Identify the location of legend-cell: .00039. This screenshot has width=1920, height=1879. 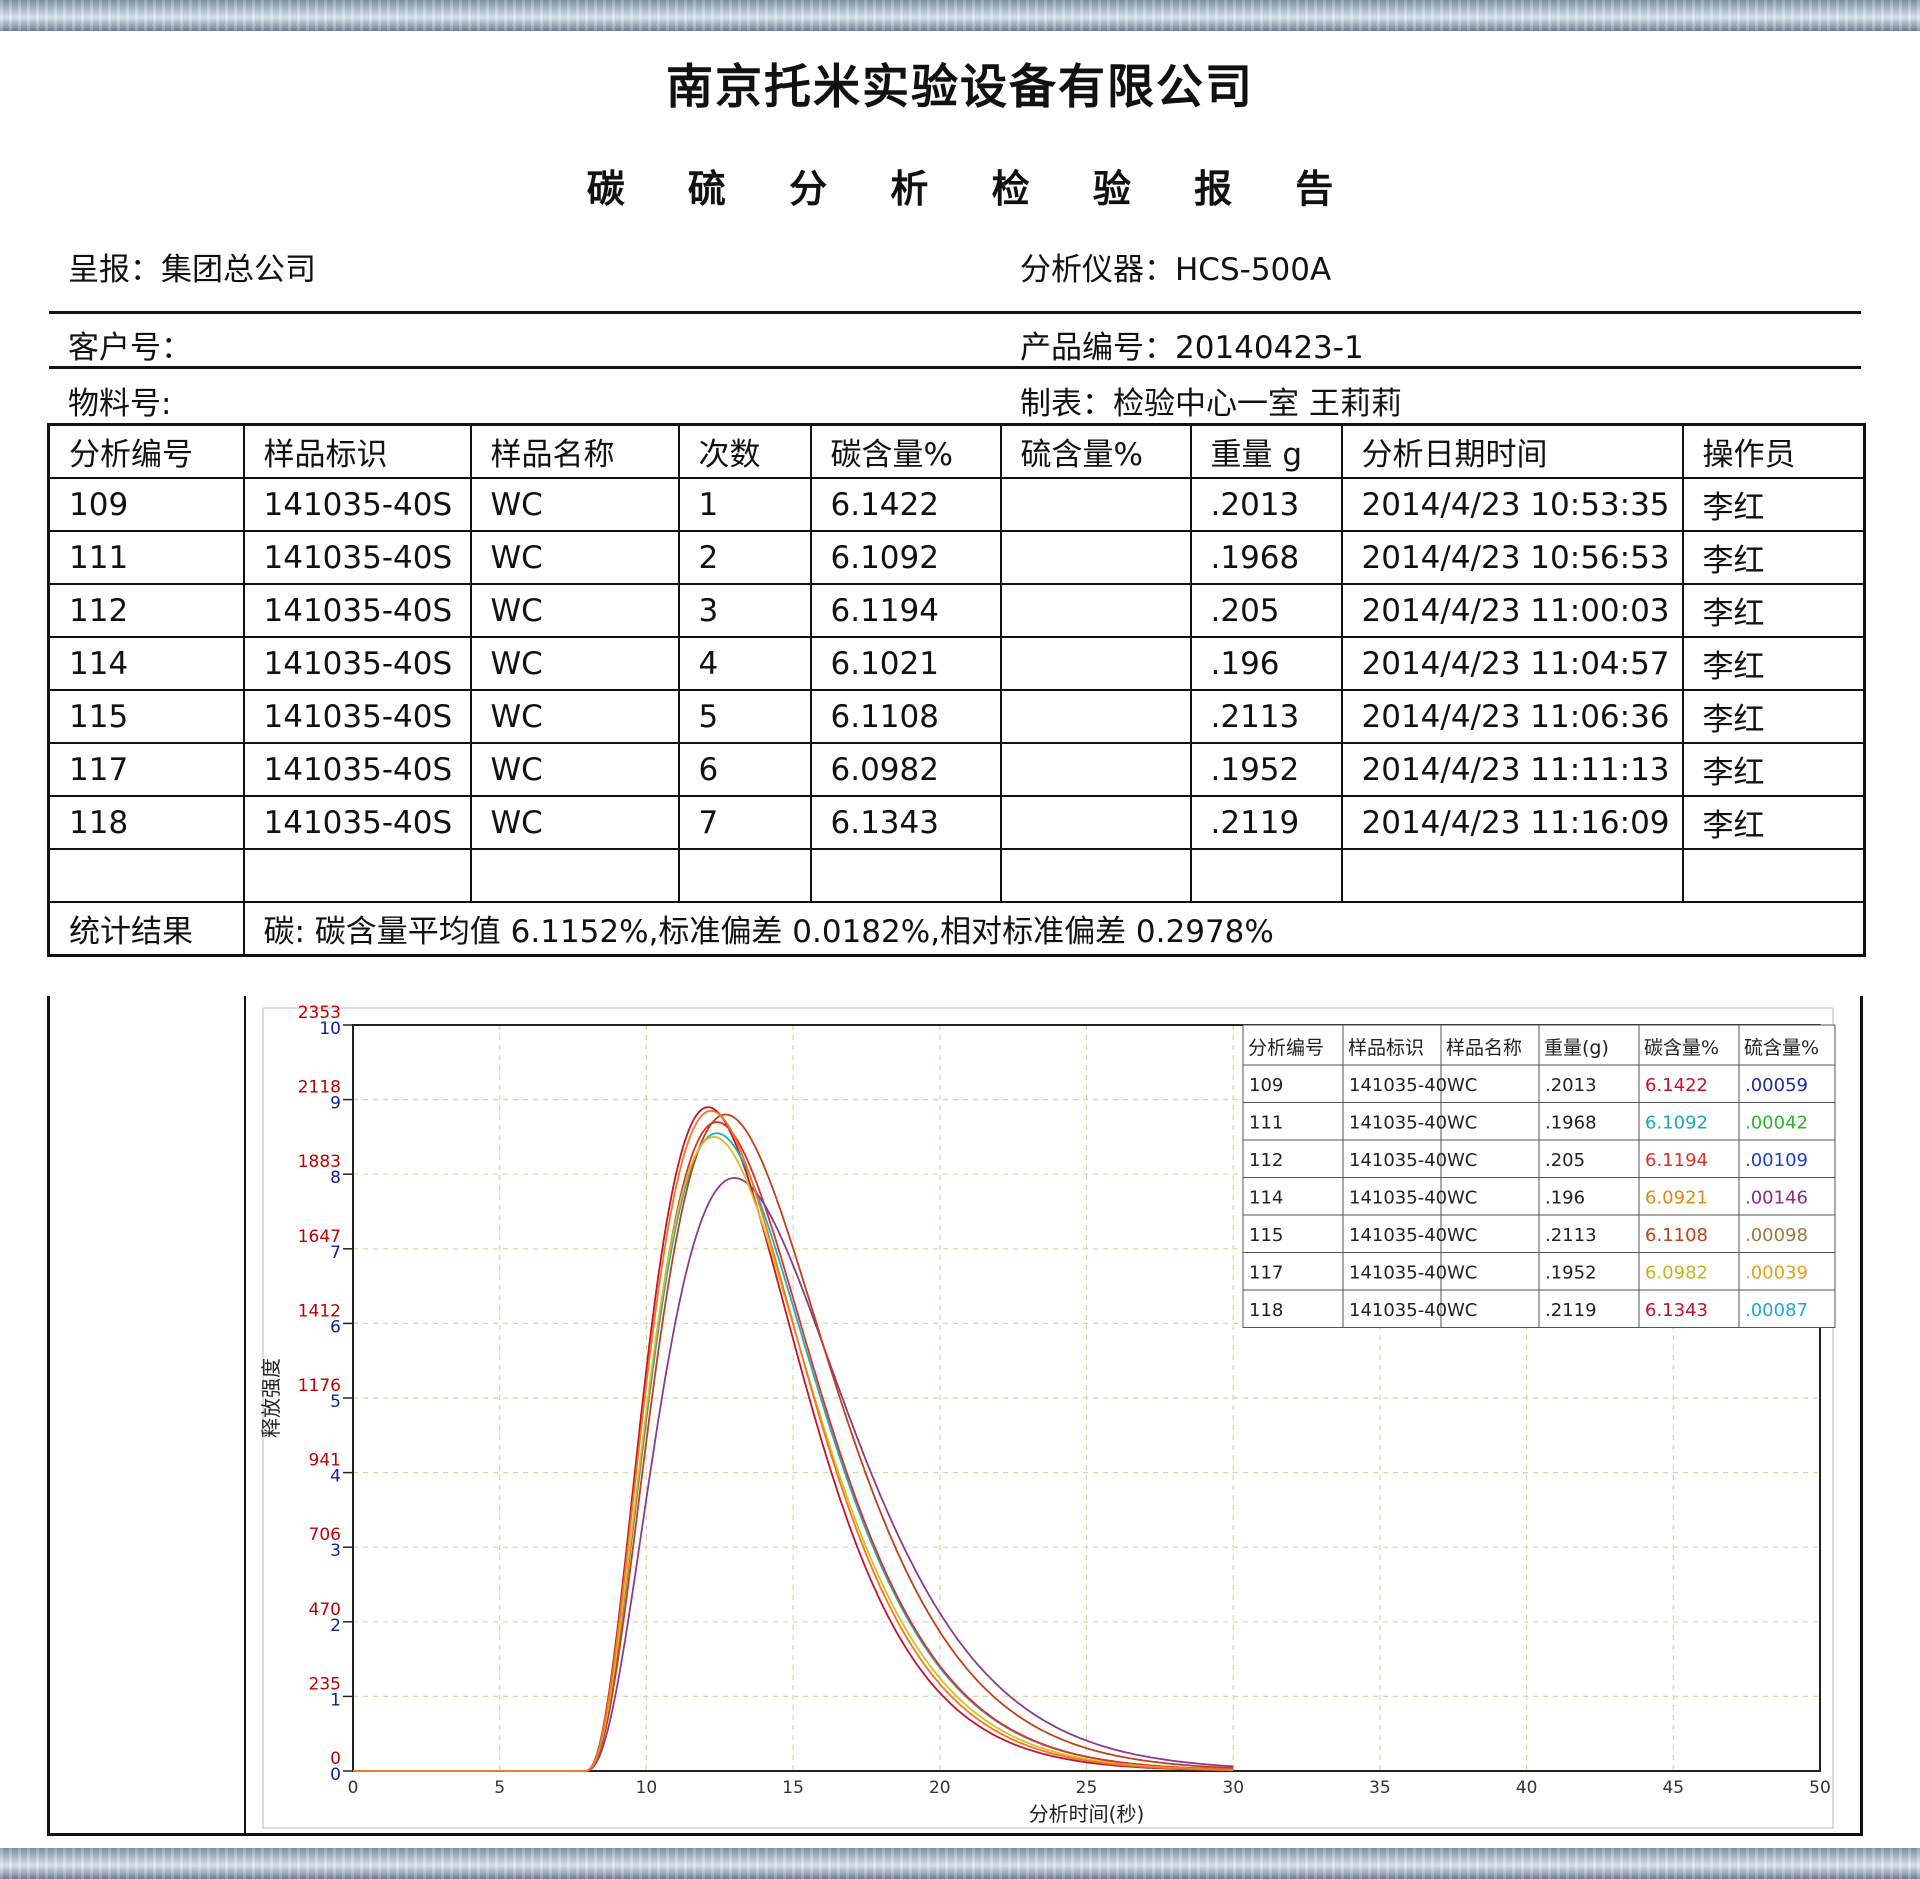
(1776, 1273).